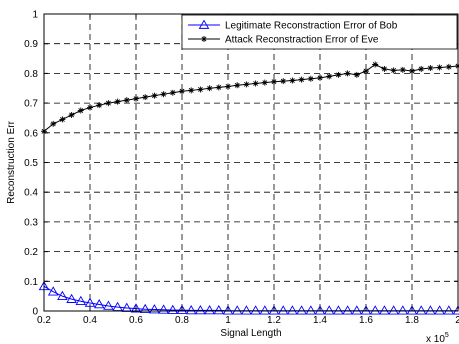 The height and width of the screenshot is (344, 459). I want to click on y-tick-label: 0.2, so click(31, 252).